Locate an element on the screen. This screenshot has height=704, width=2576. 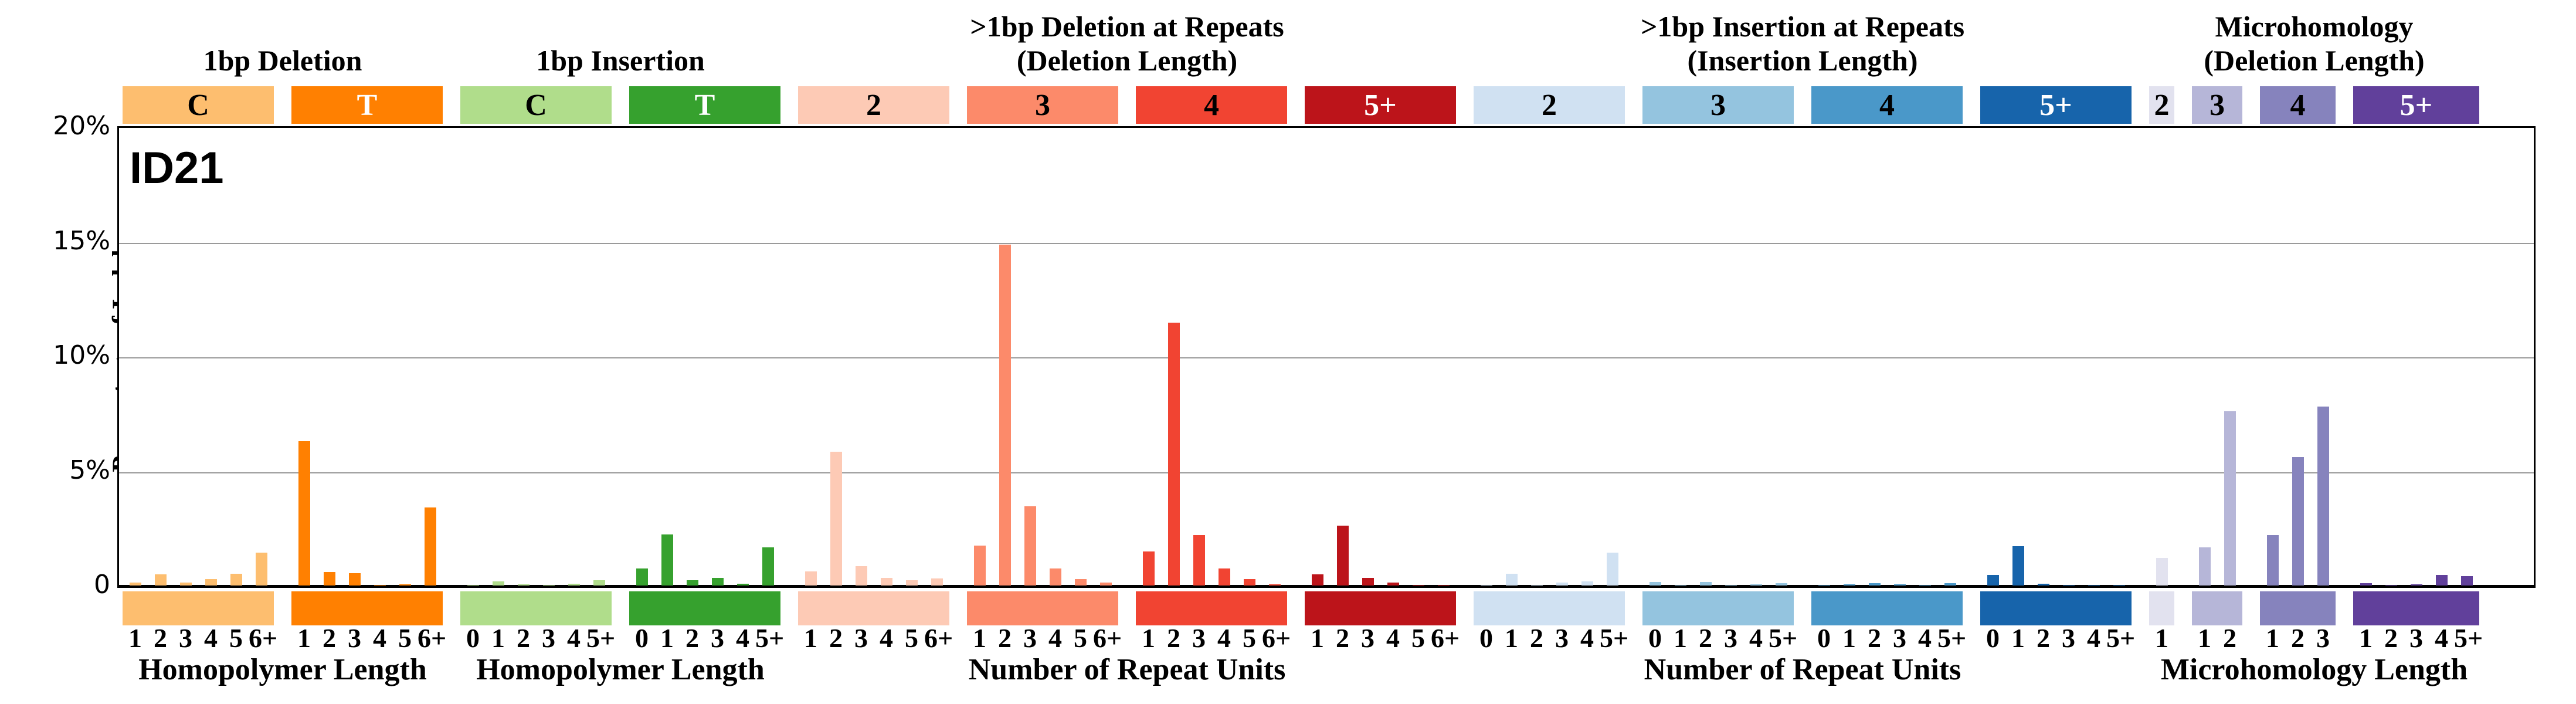
category-strip-insertion-repeats-len2 is located at coordinates (1549, 608).